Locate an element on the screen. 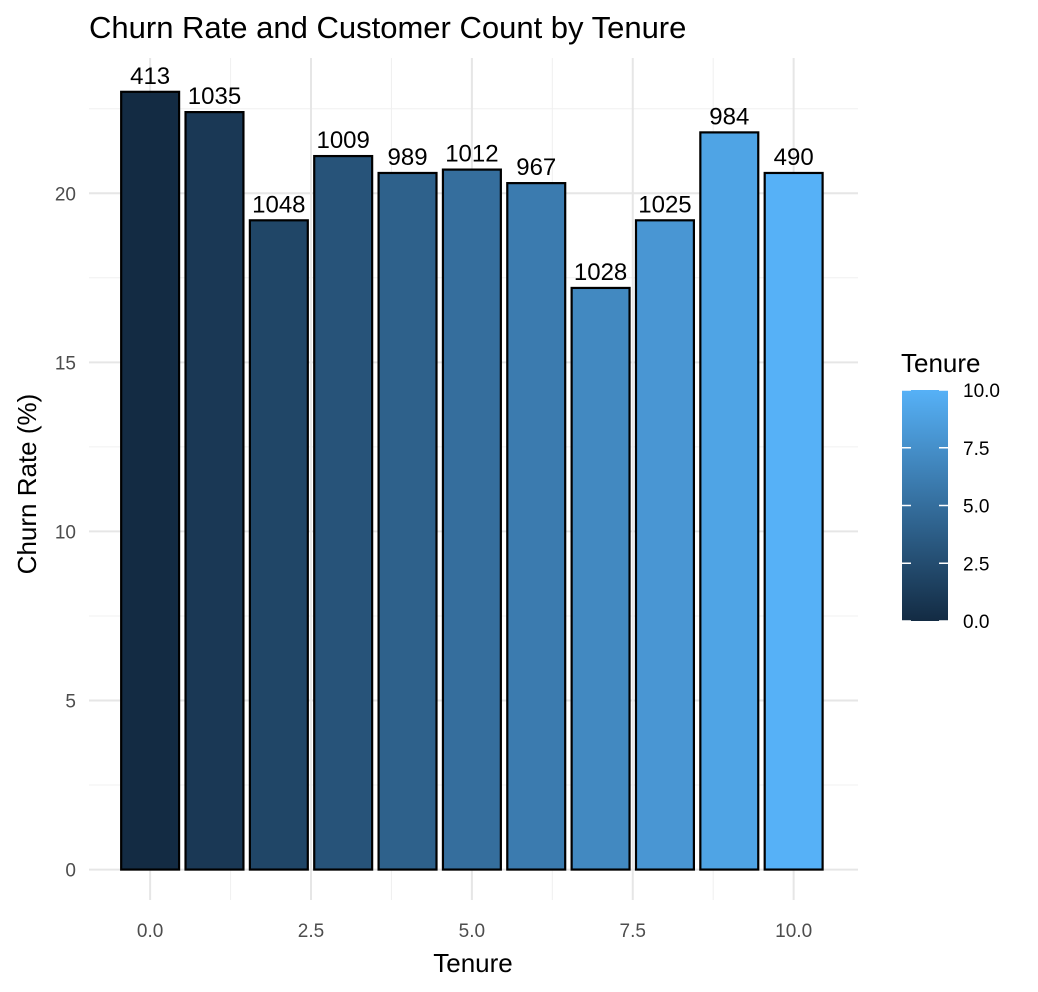 The height and width of the screenshot is (992, 1038). legend-ticks: 0.0 2.5 5.0 7.5 10.0 is located at coordinates (951, 507).